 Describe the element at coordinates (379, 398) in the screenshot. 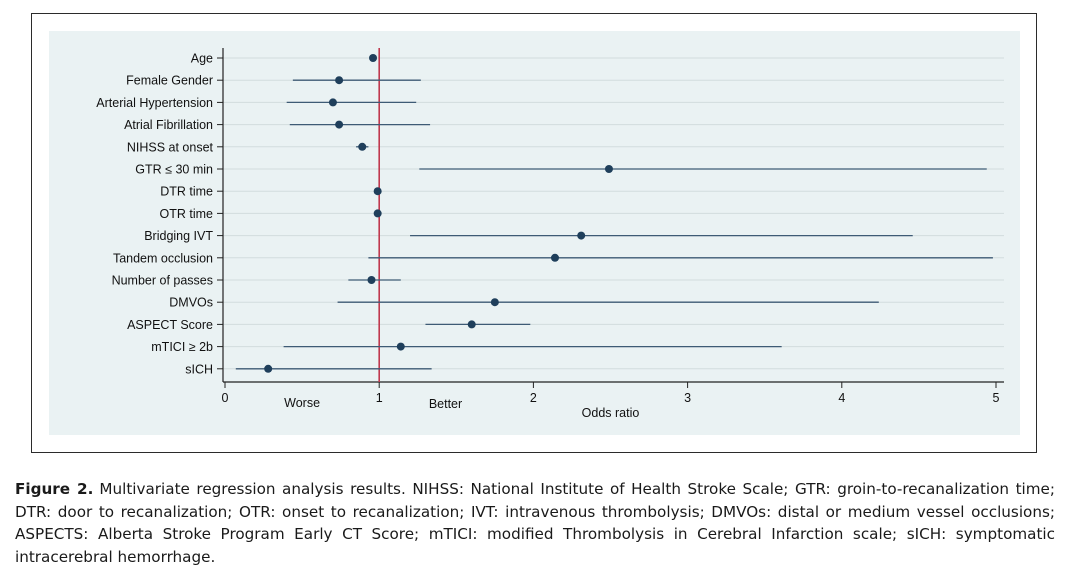

I see `x-tick-label: 1` at that location.